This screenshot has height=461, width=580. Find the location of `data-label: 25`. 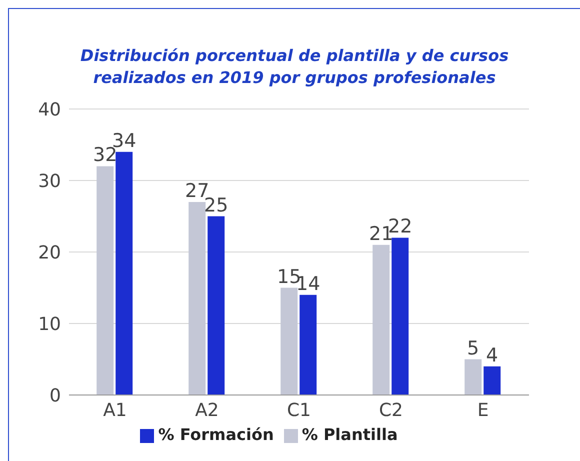

data-label: 25 is located at coordinates (216, 205).